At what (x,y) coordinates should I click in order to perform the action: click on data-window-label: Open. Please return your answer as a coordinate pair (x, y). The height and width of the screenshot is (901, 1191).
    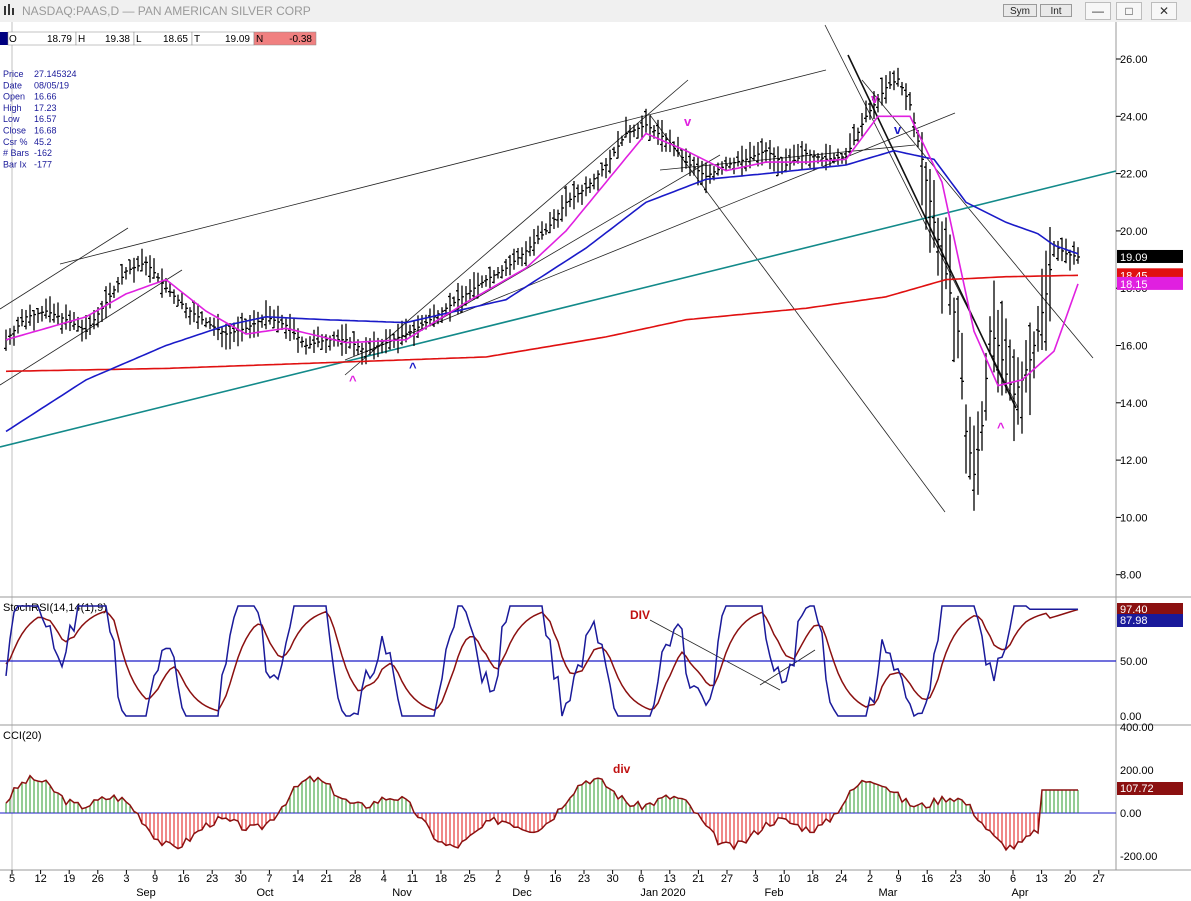
    Looking at the image, I should click on (14, 97).